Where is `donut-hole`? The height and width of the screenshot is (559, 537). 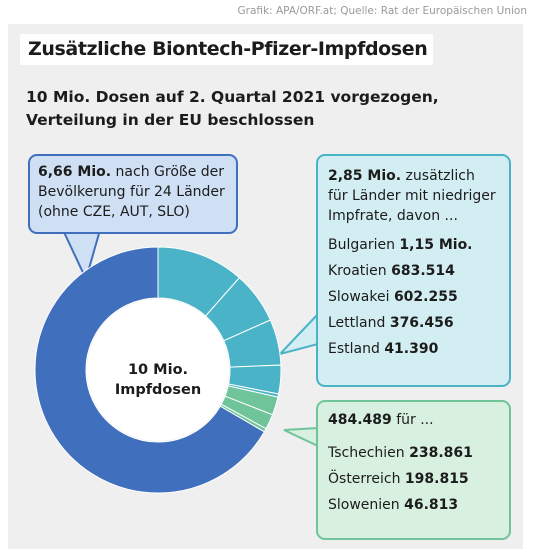 donut-hole is located at coordinates (158, 370).